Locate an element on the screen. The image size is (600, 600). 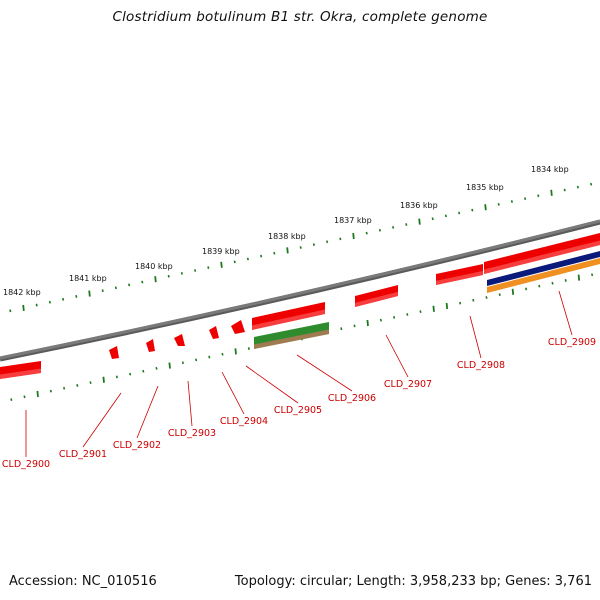
gene-label-cld-2904: CLD_2904 is located at coordinates (244, 421).